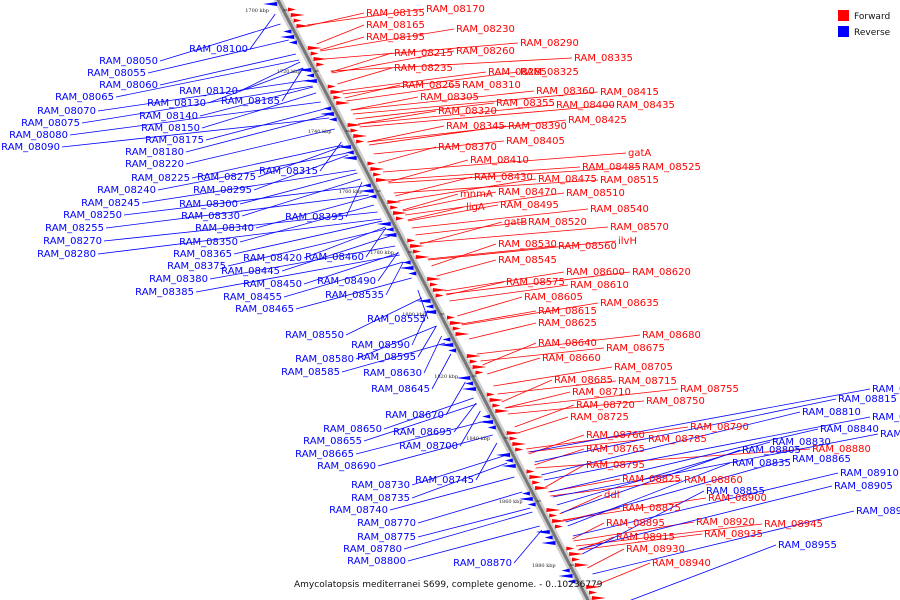  What do you see at coordinates (444, 480) in the screenshot?
I see `reverse-gene-label: RAM_08745` at bounding box center [444, 480].